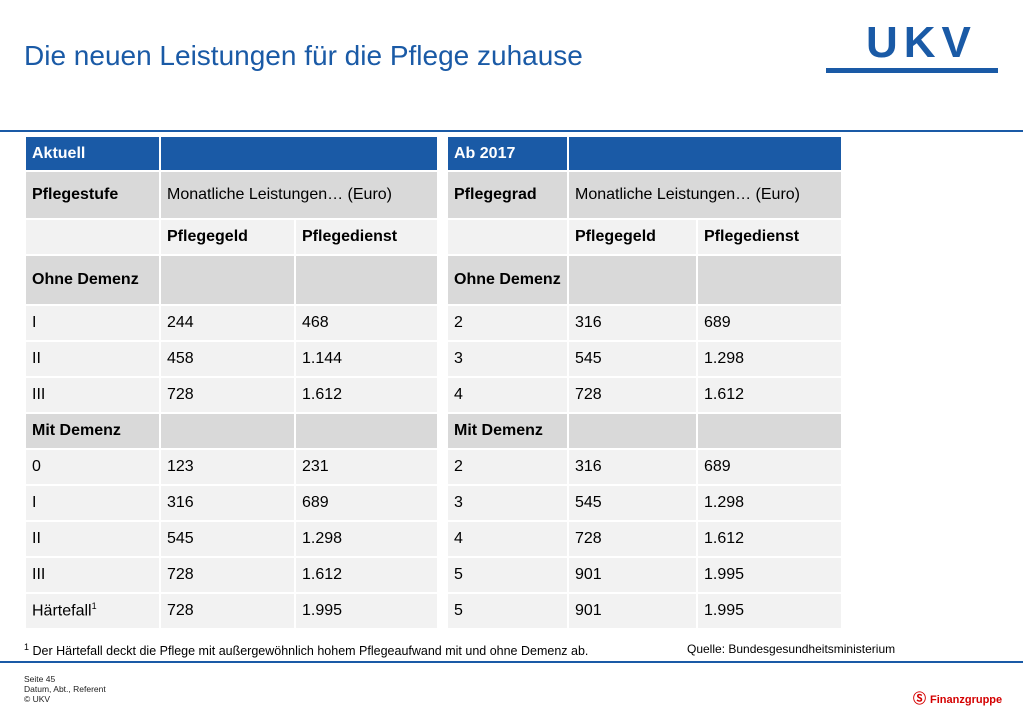  Describe the element at coordinates (507, 153) in the screenshot. I see `table-header-label: Ab 2017` at that location.